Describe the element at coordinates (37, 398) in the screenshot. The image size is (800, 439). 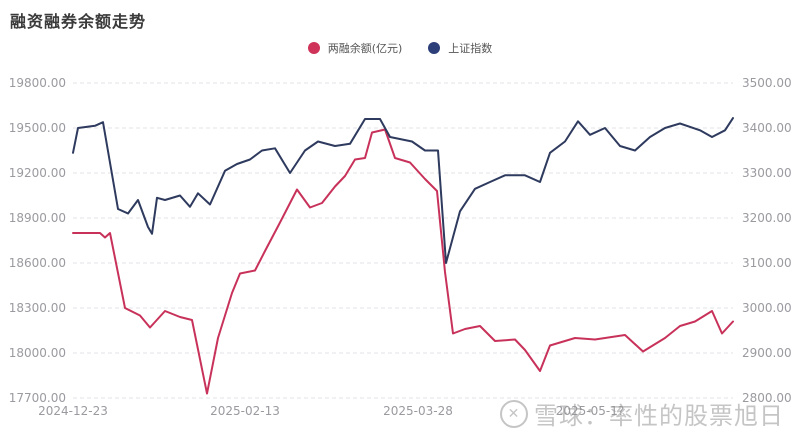
I see `left-axis-tick: 17700.00` at that location.